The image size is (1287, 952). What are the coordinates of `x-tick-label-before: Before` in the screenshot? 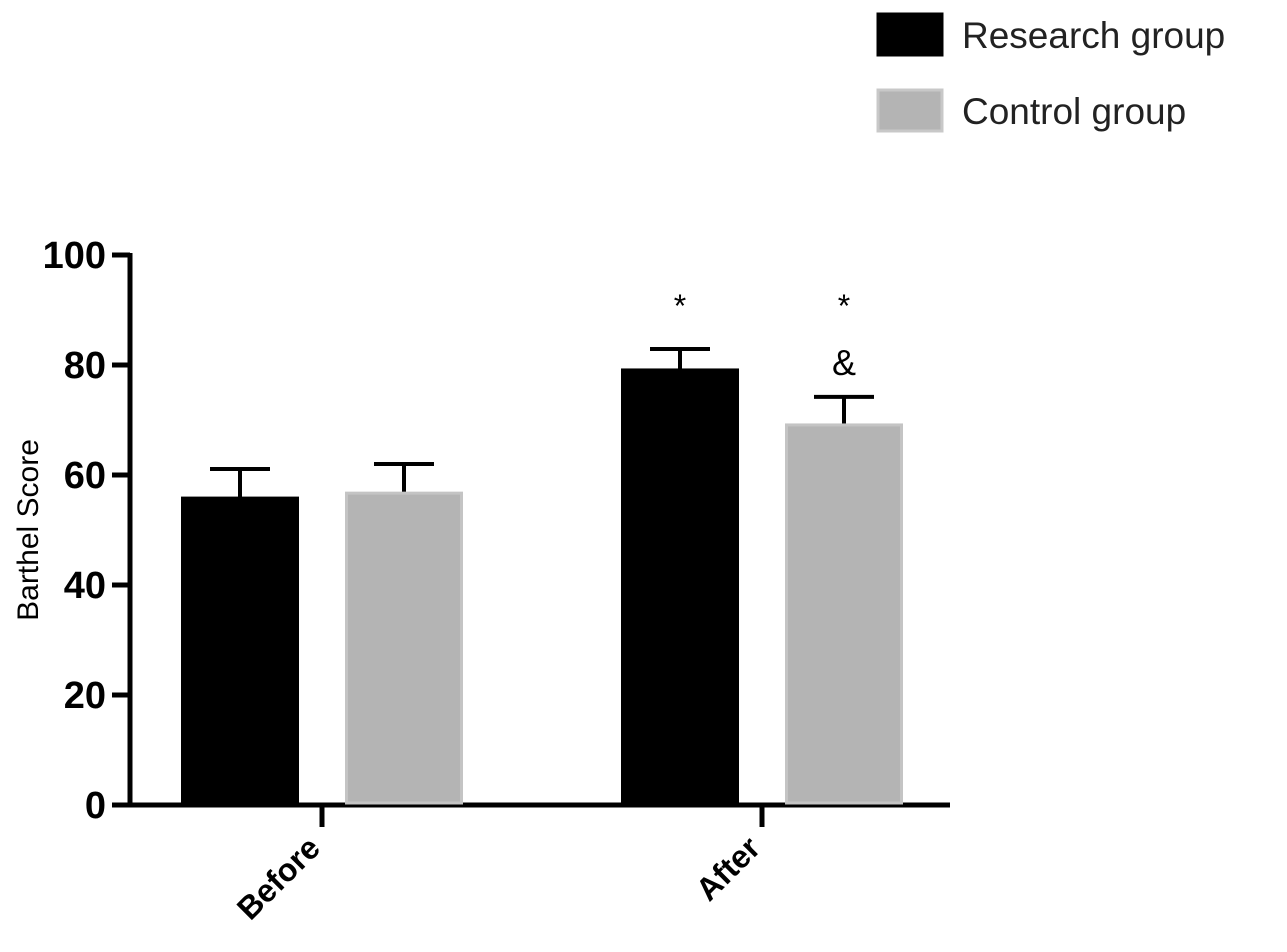 It's located at (278, 877).